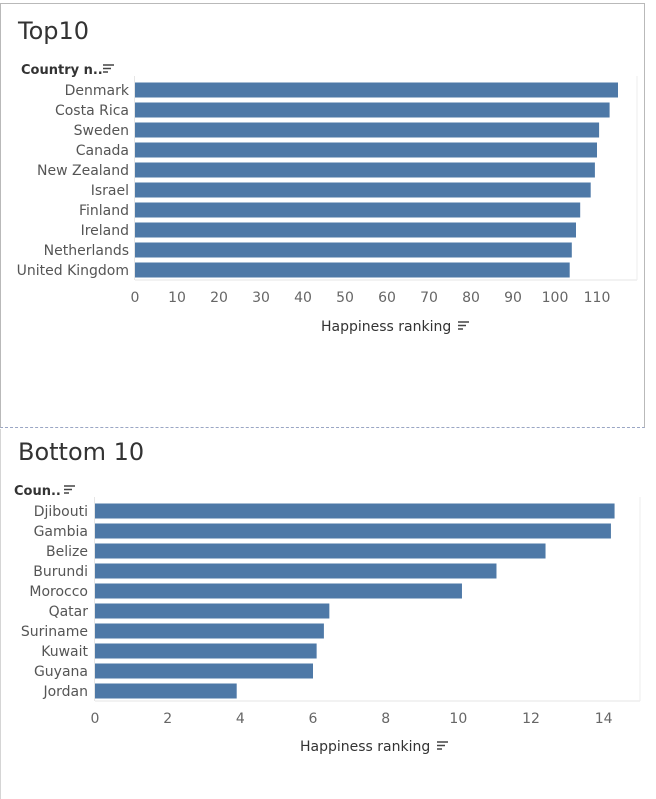  Describe the element at coordinates (345, 298) in the screenshot. I see `x-tick-label: 50` at that location.